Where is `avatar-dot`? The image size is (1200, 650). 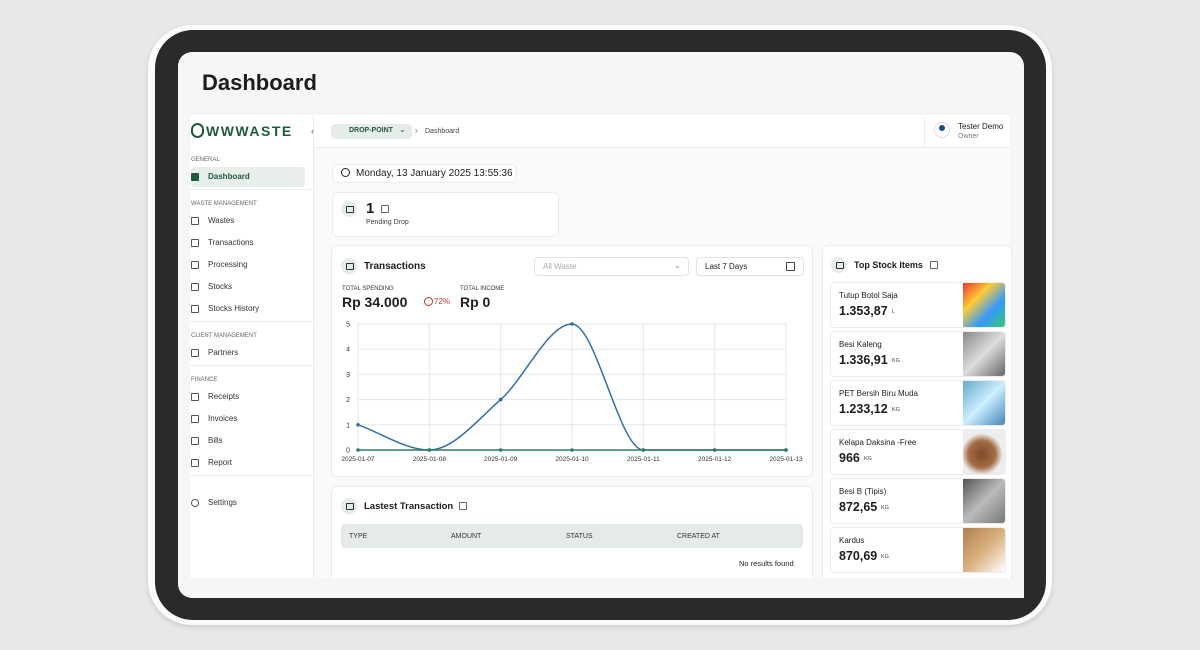 avatar-dot is located at coordinates (942, 128).